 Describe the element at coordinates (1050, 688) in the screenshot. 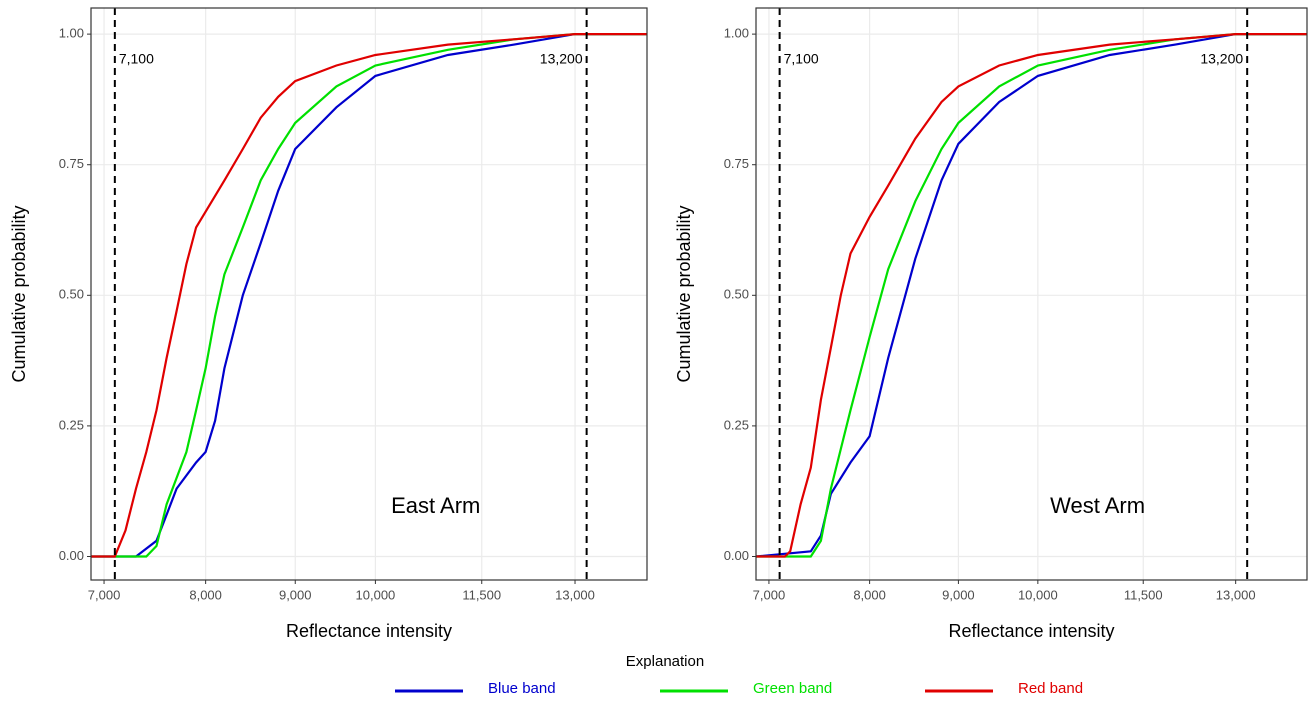

I see `legend-label: Red band` at that location.